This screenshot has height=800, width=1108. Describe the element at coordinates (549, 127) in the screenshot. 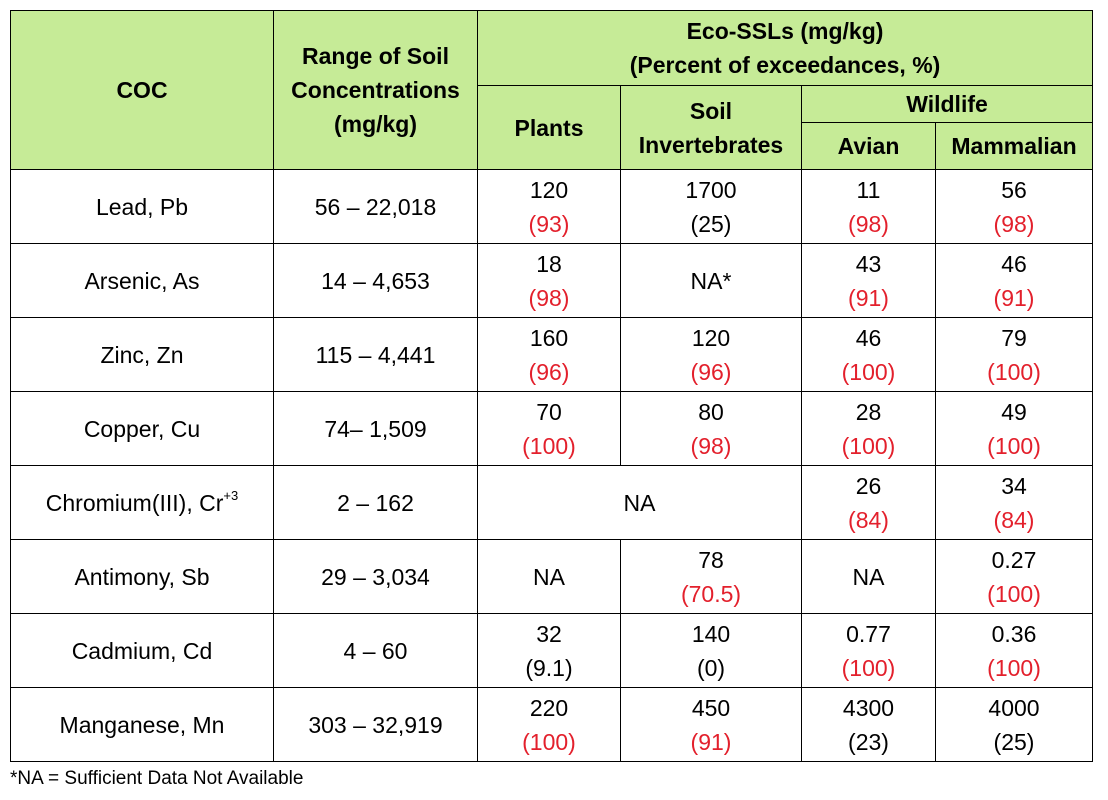

I see `header-plants: Plants` at that location.